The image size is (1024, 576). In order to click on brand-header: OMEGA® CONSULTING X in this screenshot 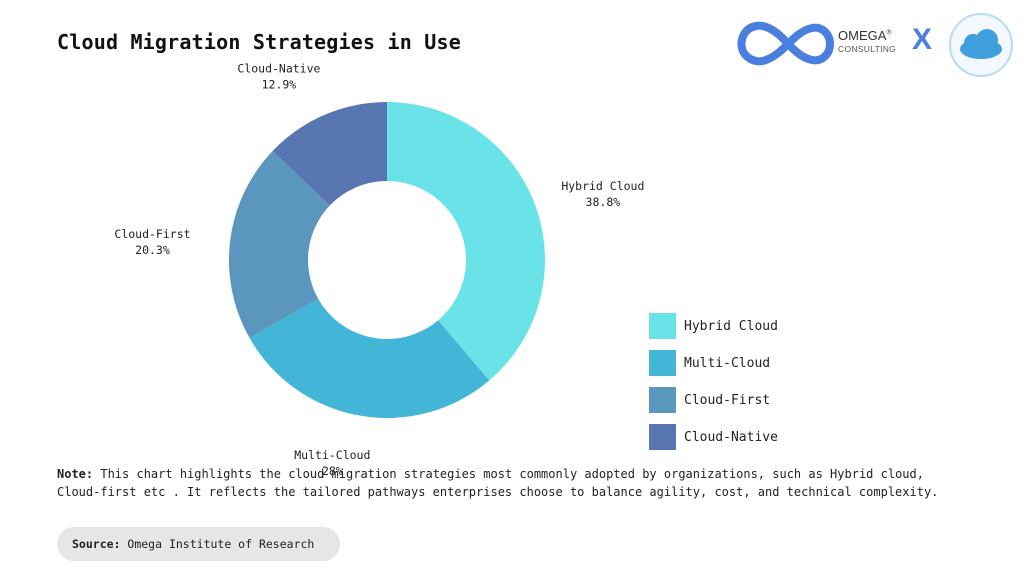, I will do `click(876, 45)`.